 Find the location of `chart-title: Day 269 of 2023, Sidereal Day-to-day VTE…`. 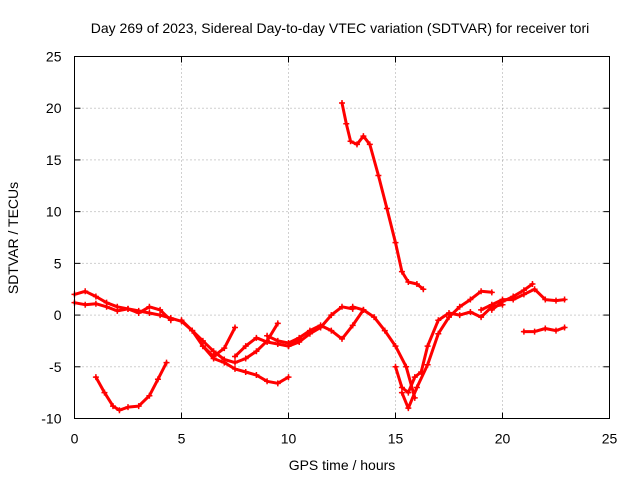

chart-title: Day 269 of 2023, Sidereal Day-to-day VTE… is located at coordinates (340, 28).